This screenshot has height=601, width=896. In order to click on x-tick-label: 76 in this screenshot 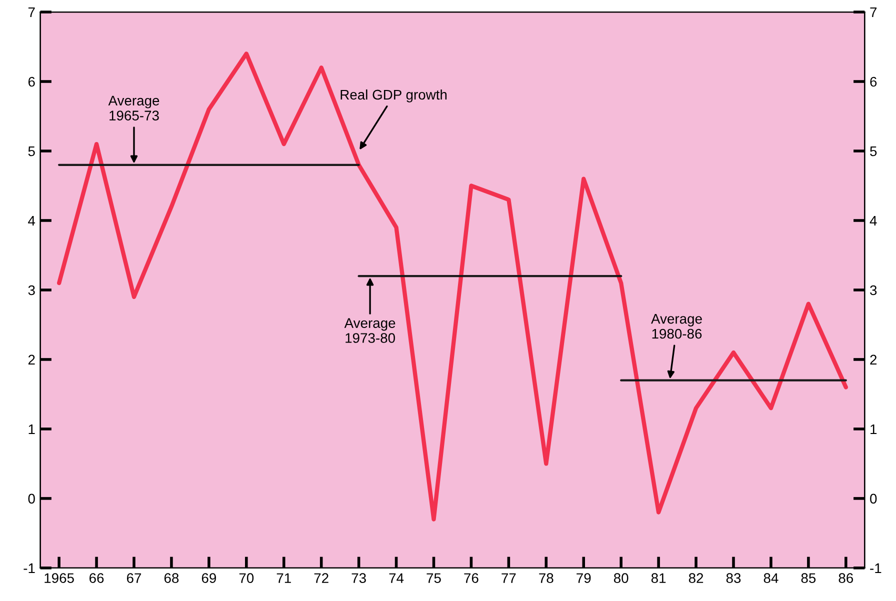, I will do `click(471, 578)`.